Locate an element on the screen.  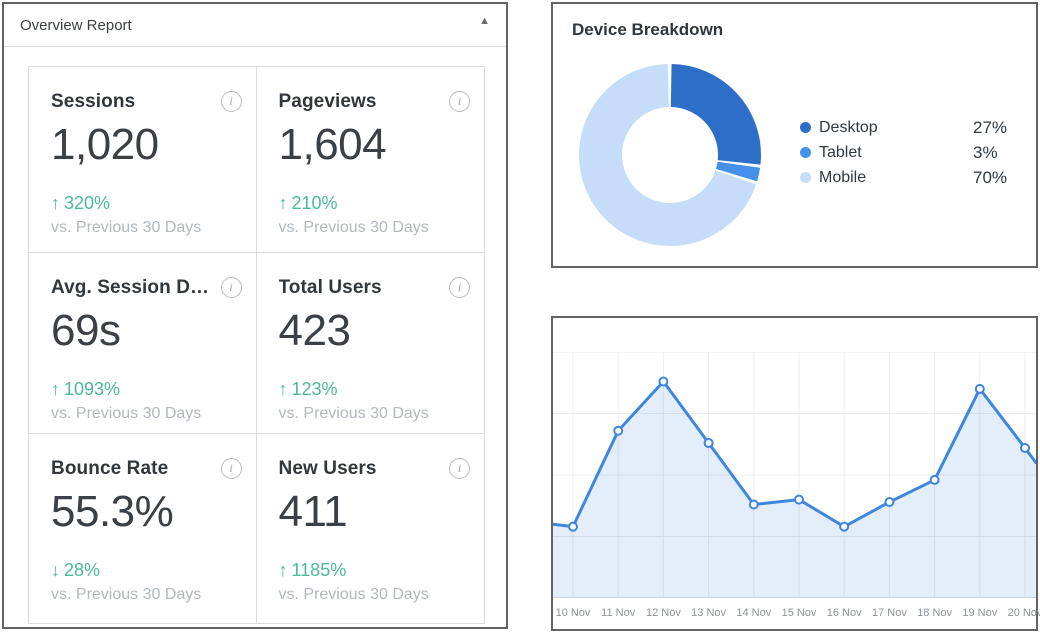
x-tick-label: 10 Nov is located at coordinates (573, 613).